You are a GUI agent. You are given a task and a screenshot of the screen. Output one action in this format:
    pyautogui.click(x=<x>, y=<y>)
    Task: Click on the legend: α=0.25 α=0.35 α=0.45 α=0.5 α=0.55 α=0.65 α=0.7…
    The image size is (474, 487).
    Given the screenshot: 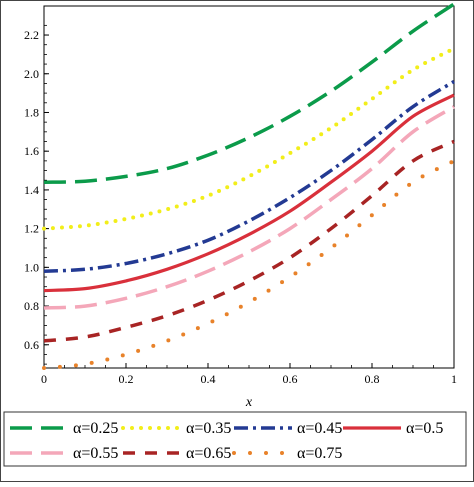 What is the action you would take?
    pyautogui.click(x=226, y=441)
    